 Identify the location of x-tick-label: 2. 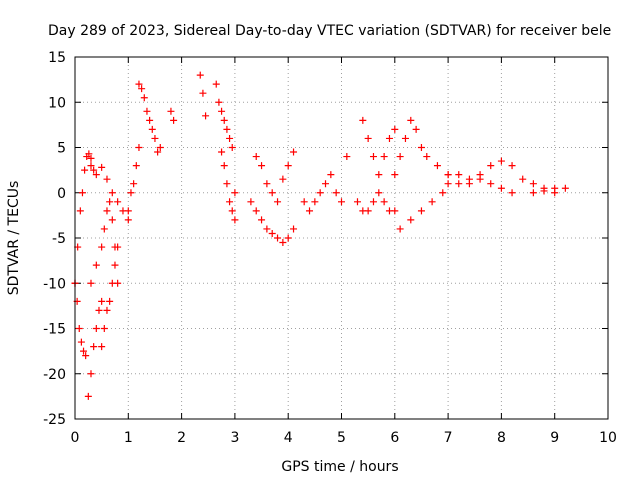
(181, 438).